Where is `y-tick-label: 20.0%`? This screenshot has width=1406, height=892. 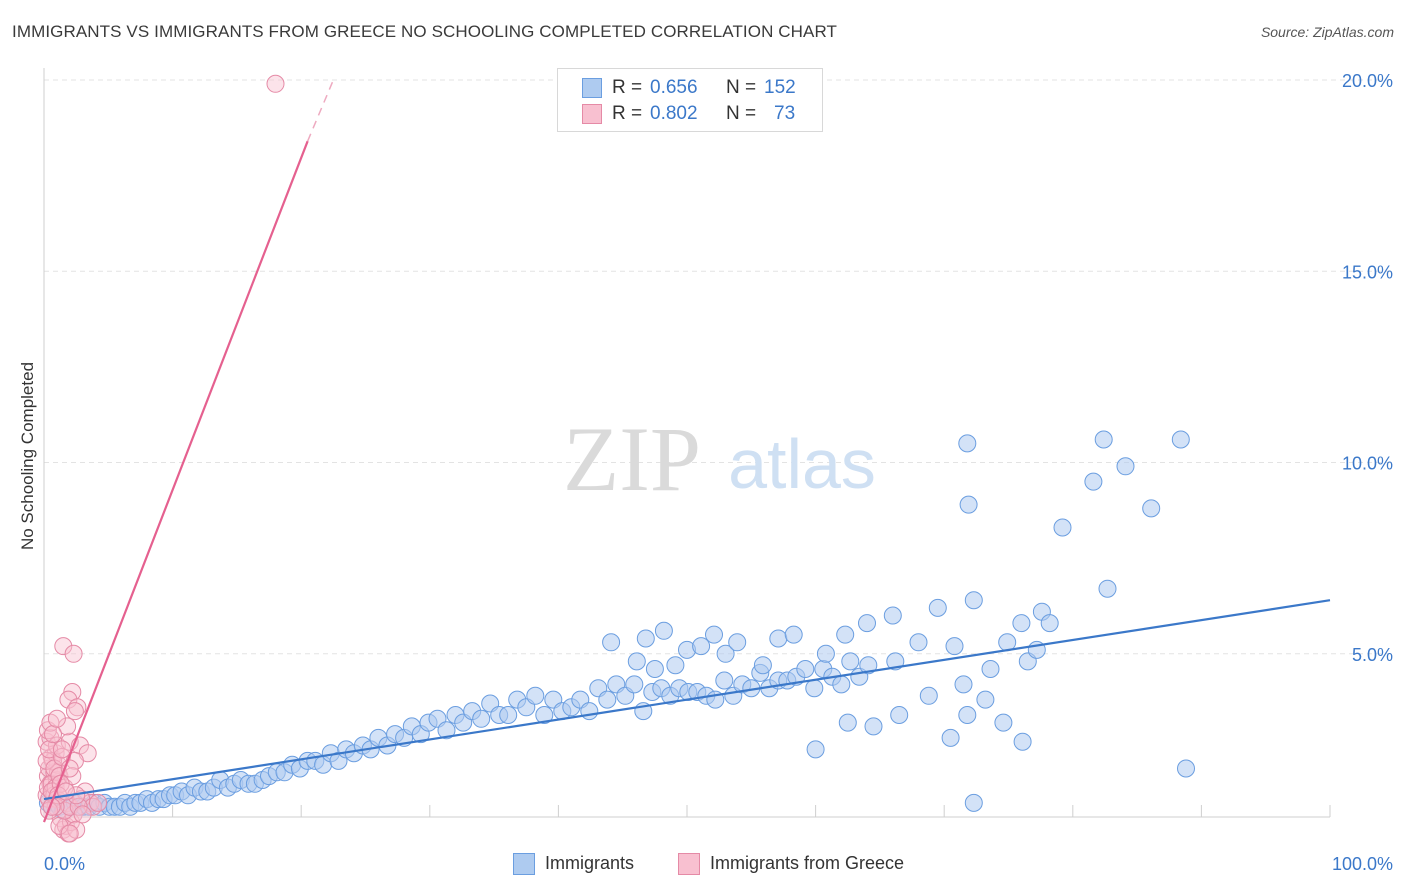 y-tick-label: 20.0% is located at coordinates (1367, 81).